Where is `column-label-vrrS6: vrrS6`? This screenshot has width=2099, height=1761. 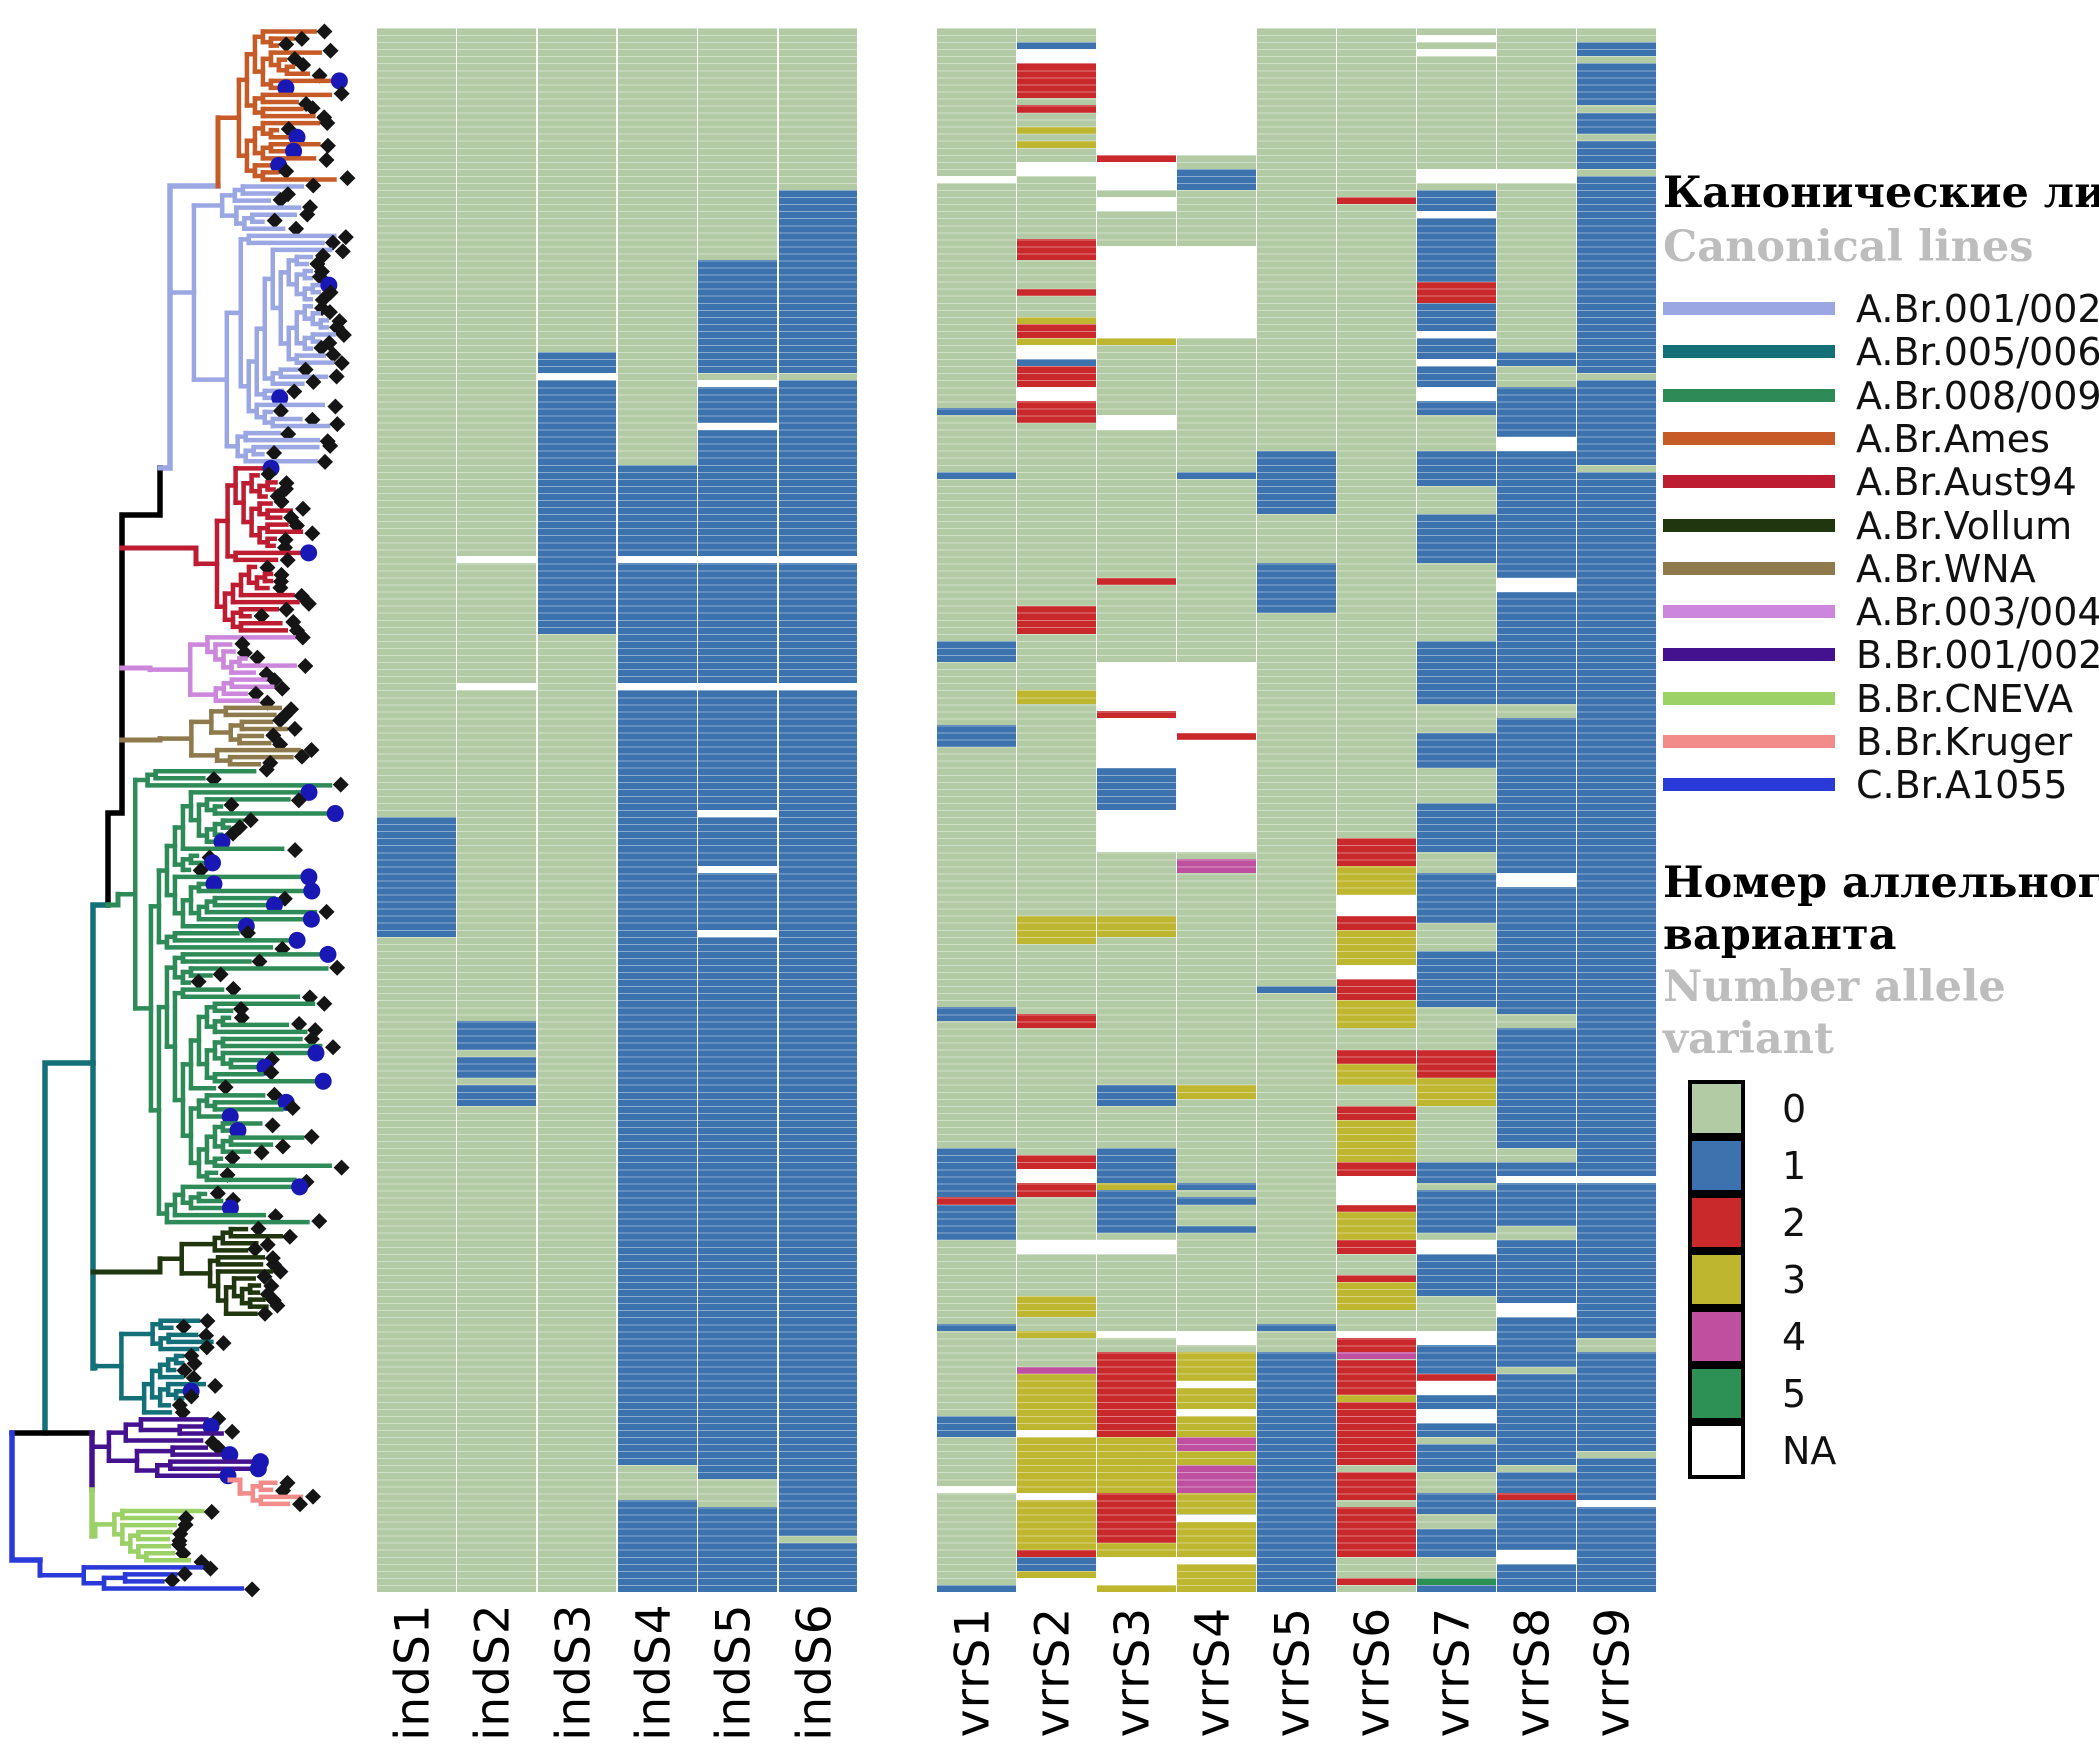 column-label-vrrS6: vrrS6 is located at coordinates (1373, 1672).